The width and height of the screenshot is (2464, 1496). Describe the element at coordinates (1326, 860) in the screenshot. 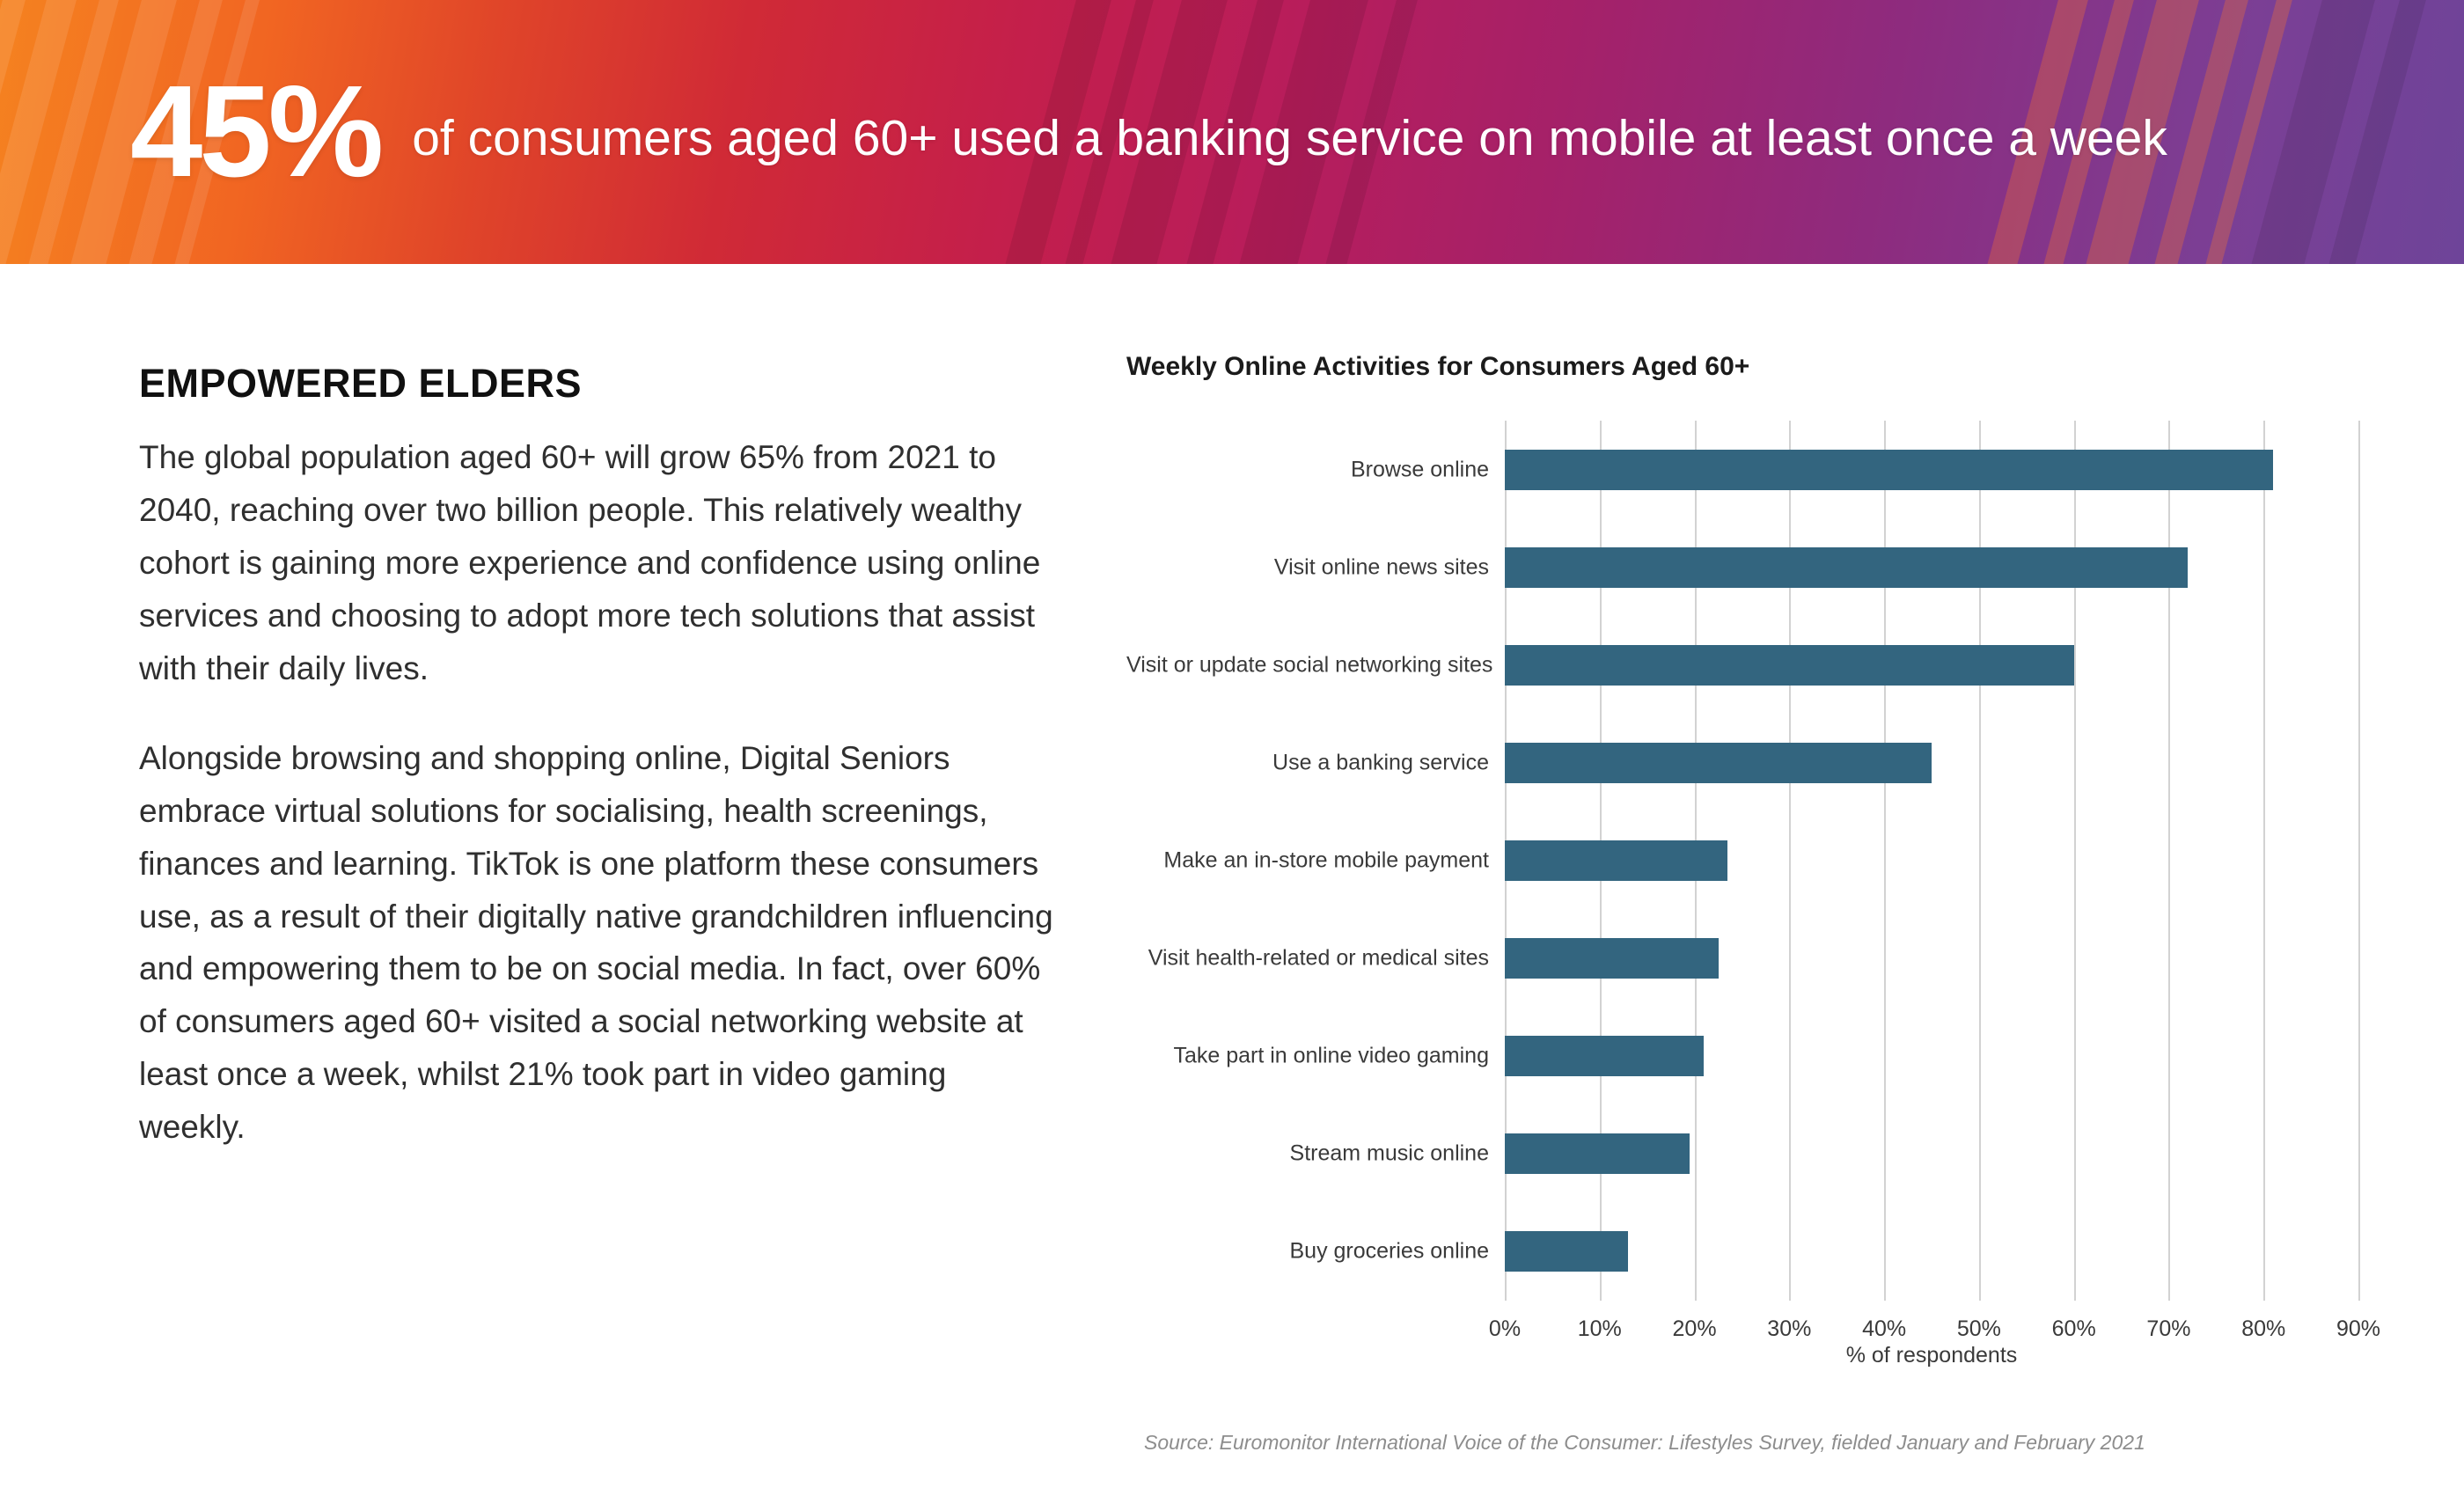

I see `chart-category-label: Make an in-store mobile payment` at that location.